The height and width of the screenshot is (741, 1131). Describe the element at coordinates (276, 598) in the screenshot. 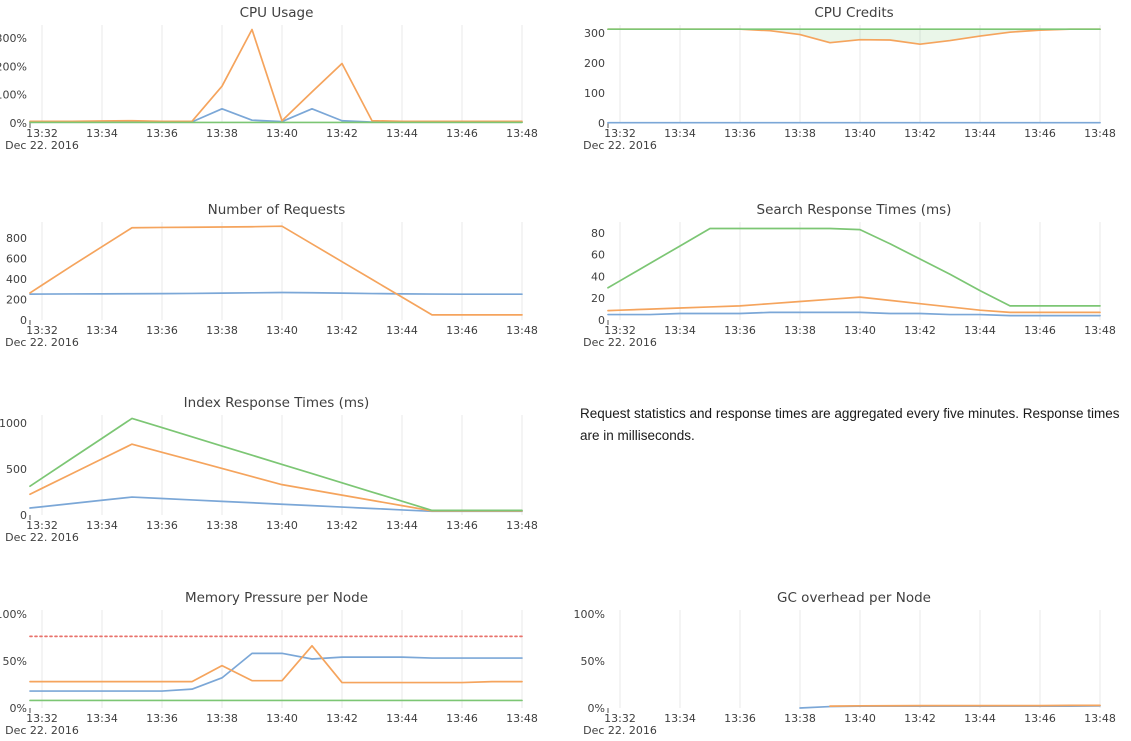

I see `chart-title: Memory Pressure per Node` at that location.